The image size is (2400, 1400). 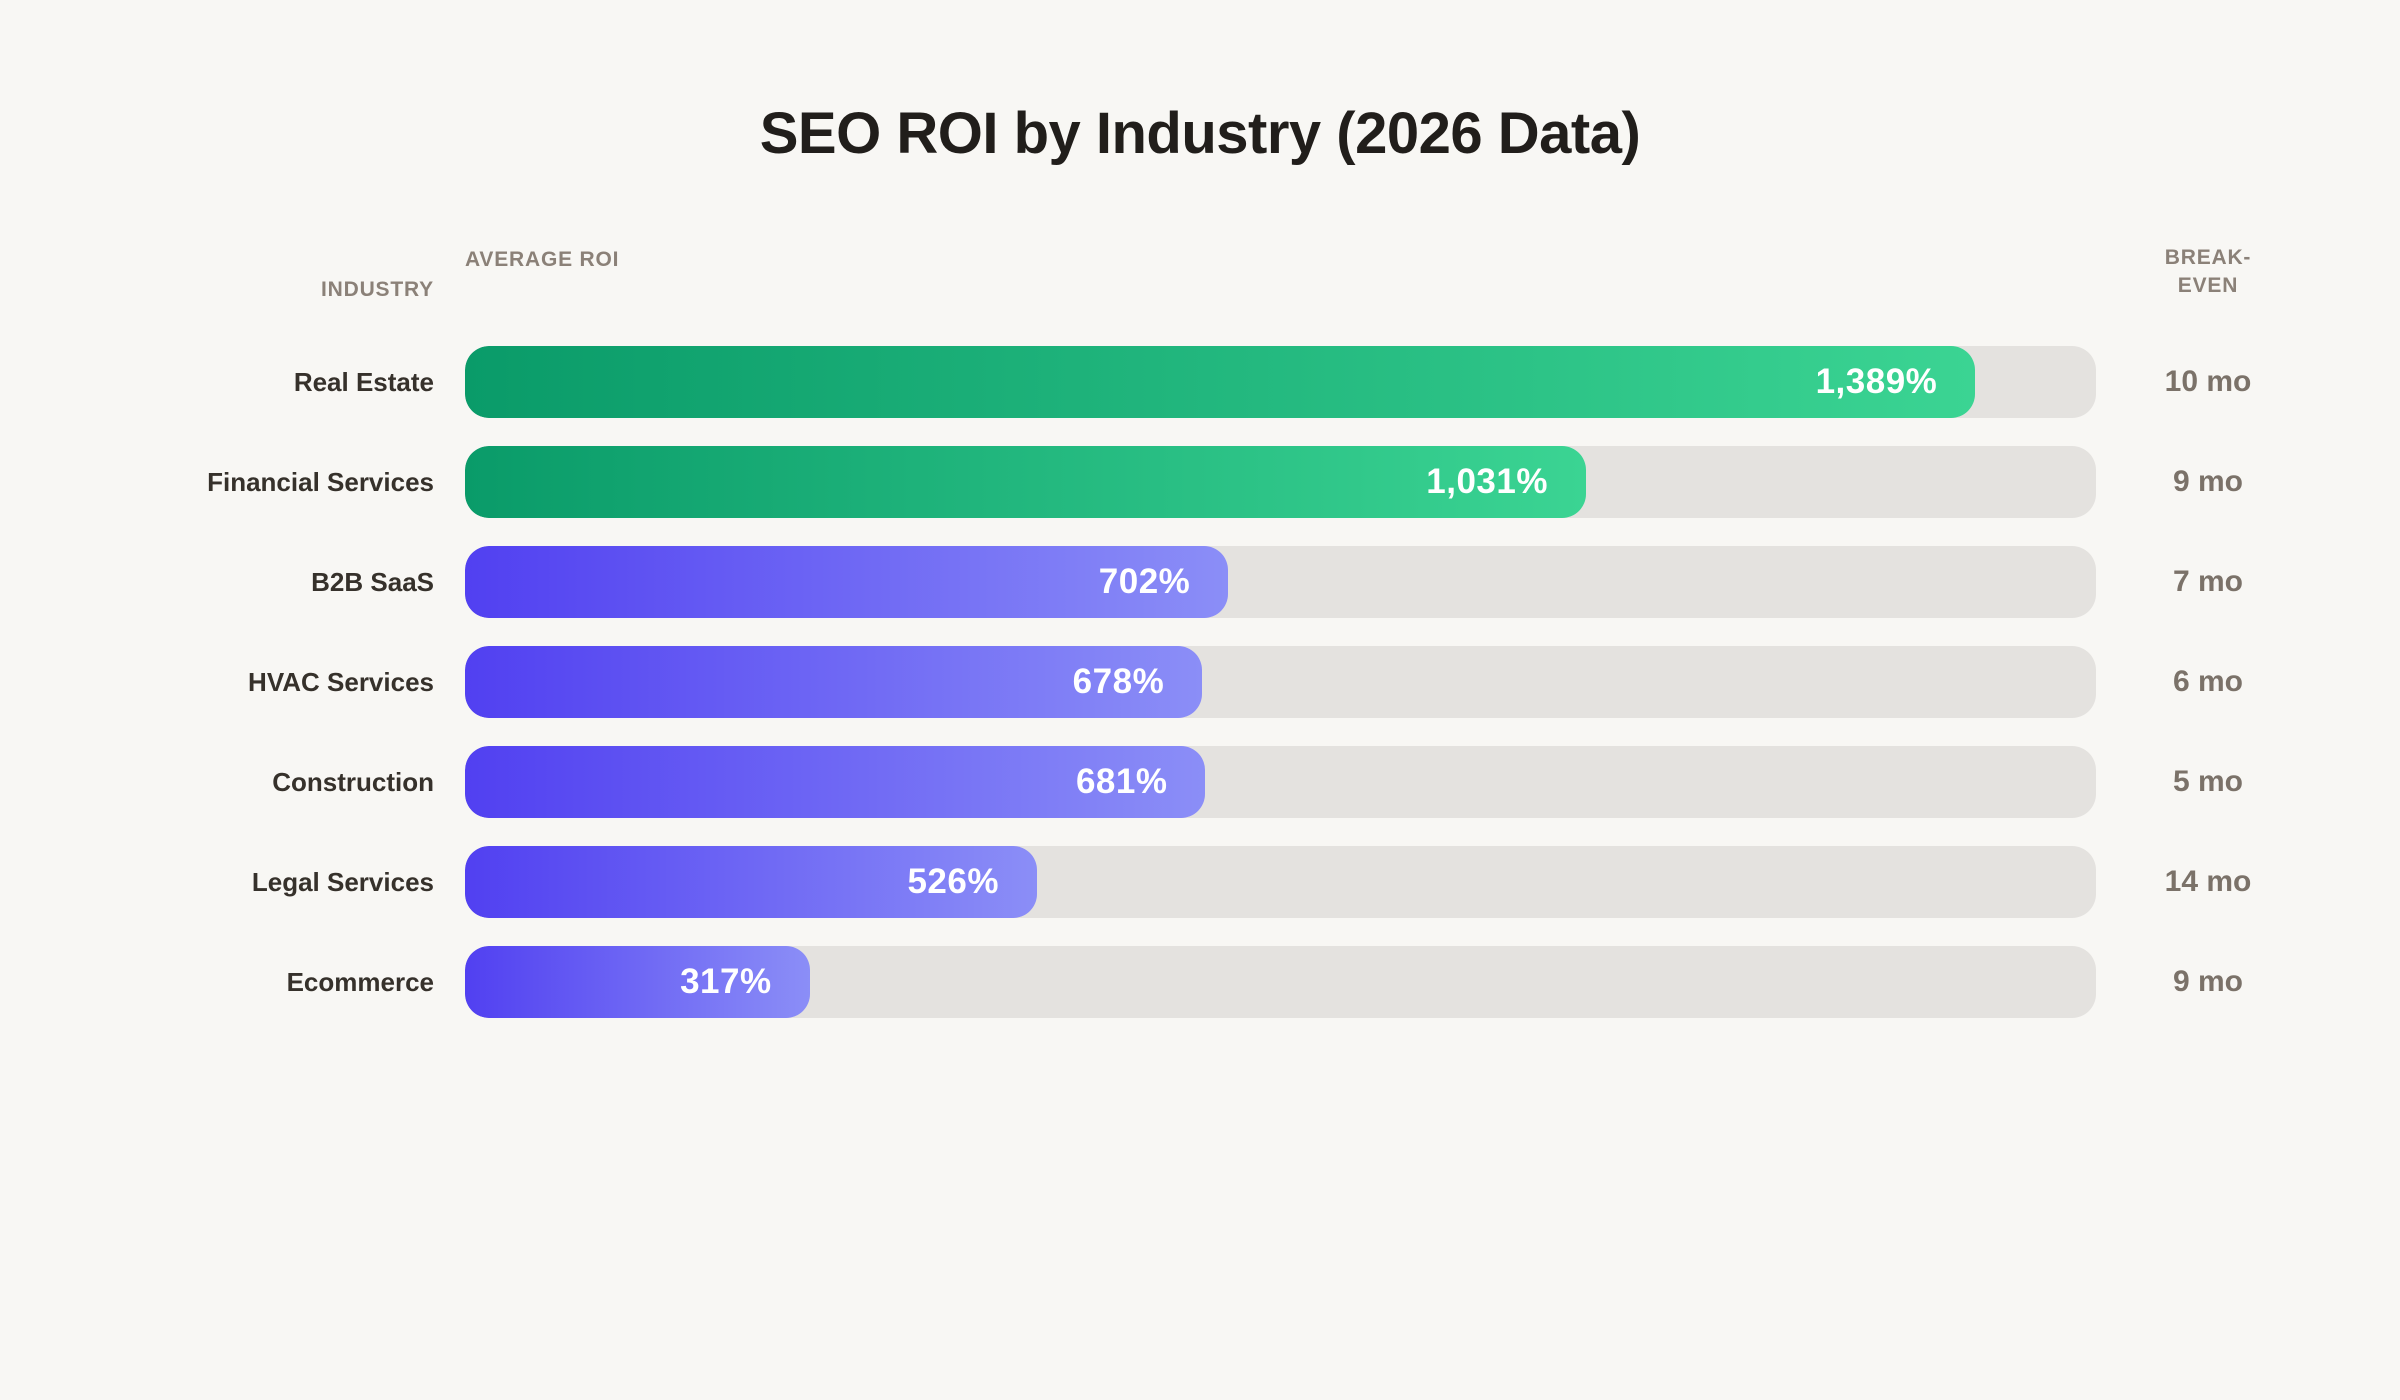 What do you see at coordinates (2208, 881) in the screenshot?
I see `break-even-value: 14 mo` at bounding box center [2208, 881].